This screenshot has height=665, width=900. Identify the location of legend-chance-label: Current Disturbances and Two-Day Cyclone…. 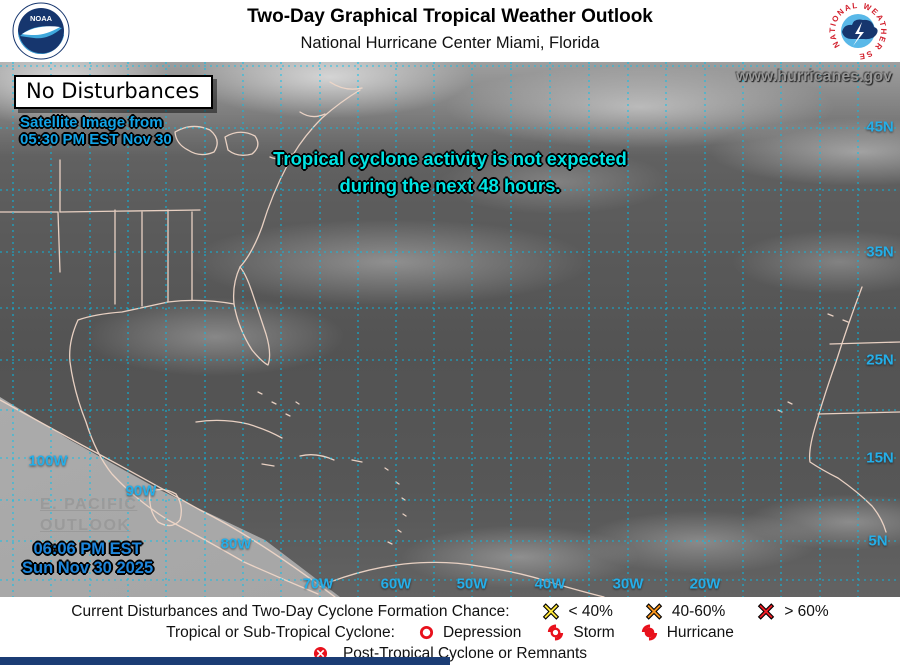
(290, 611).